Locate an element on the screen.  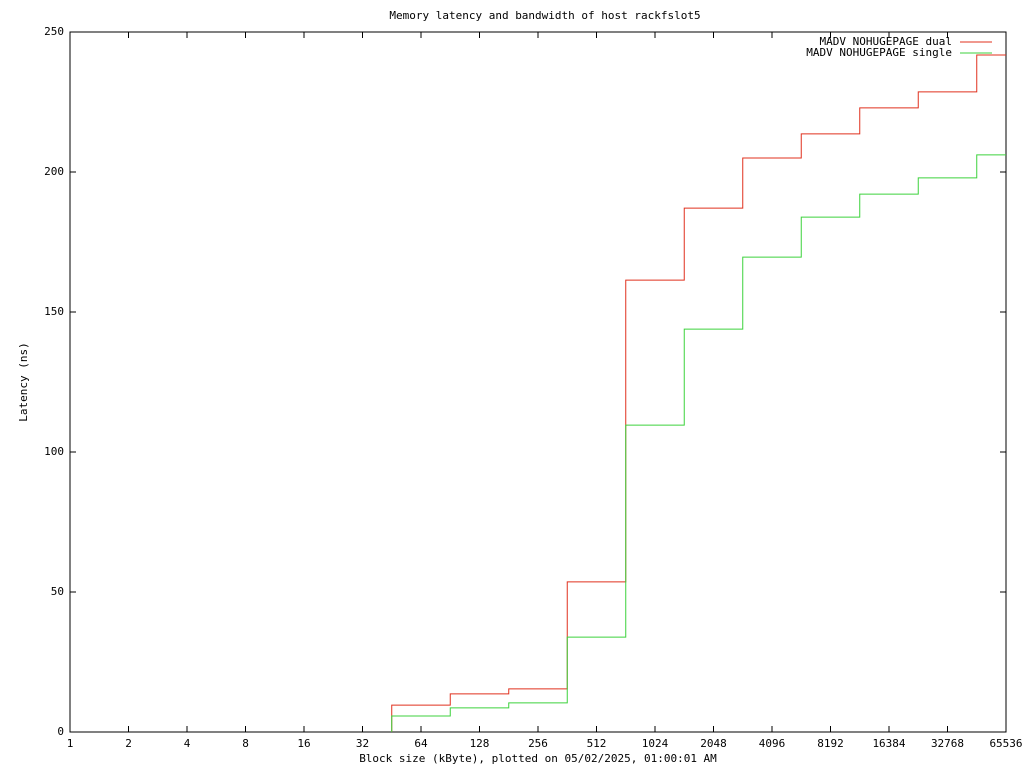
x-tick-label: 2 is located at coordinates (128, 743).